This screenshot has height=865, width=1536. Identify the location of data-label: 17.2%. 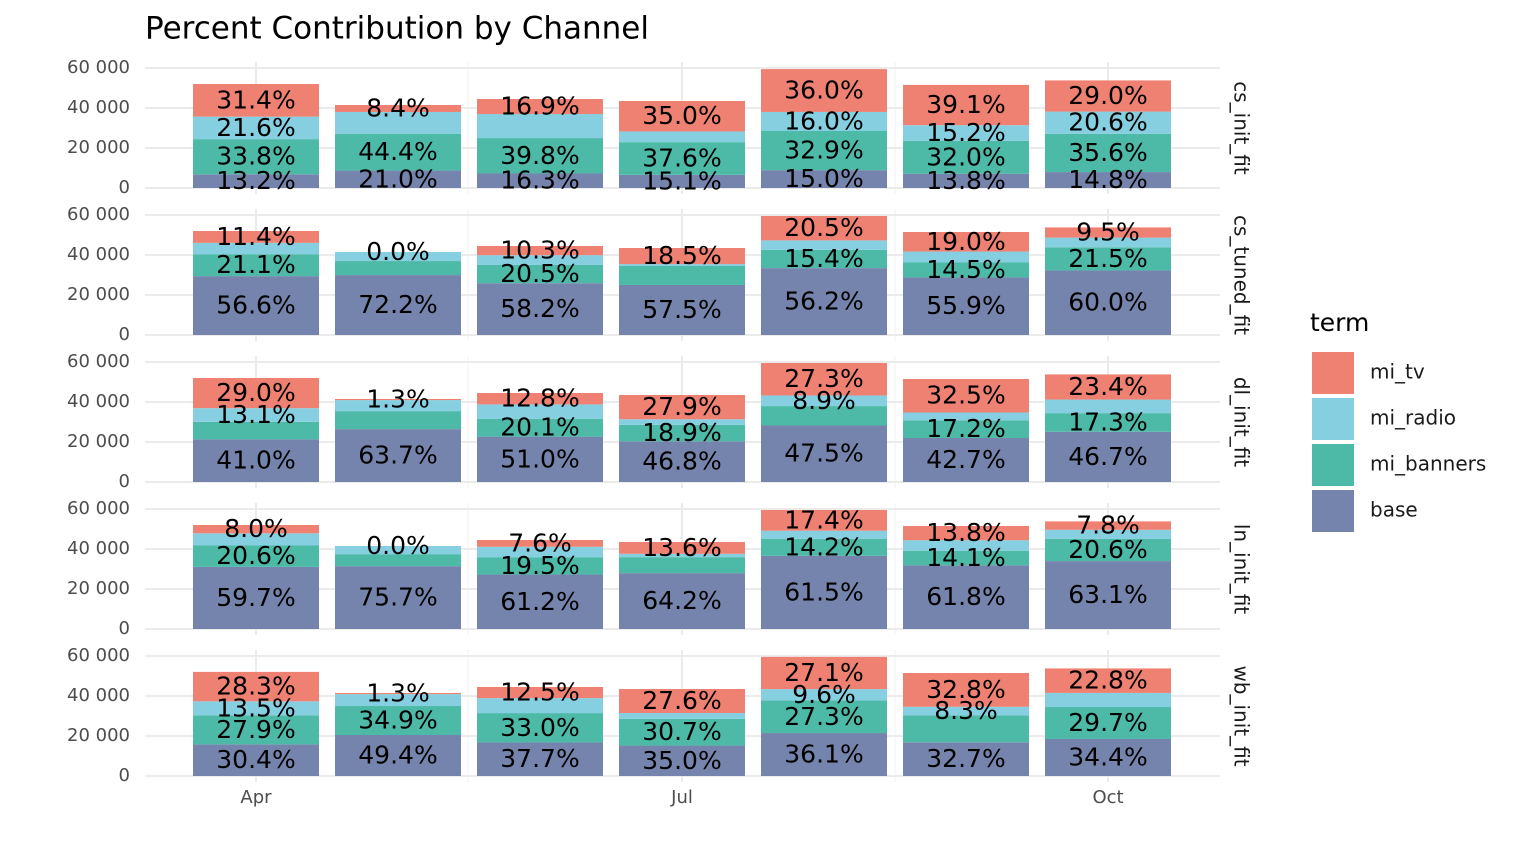
(965, 428).